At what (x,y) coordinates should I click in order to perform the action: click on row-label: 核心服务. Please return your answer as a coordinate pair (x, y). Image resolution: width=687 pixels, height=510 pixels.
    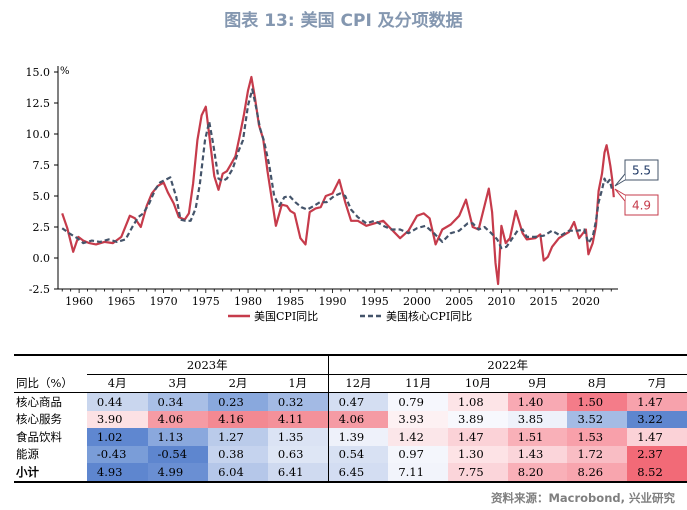
    Looking at the image, I should click on (39, 419).